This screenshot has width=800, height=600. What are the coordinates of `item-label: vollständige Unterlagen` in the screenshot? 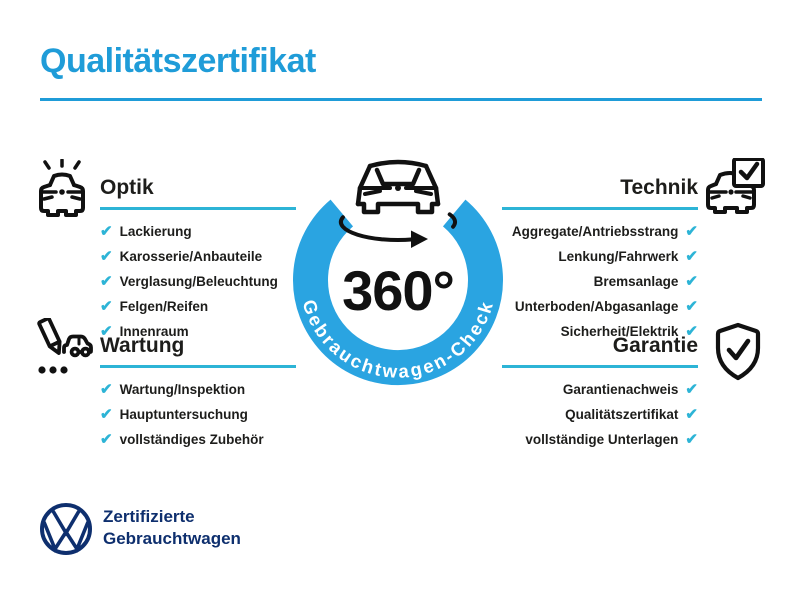 It's located at (602, 439).